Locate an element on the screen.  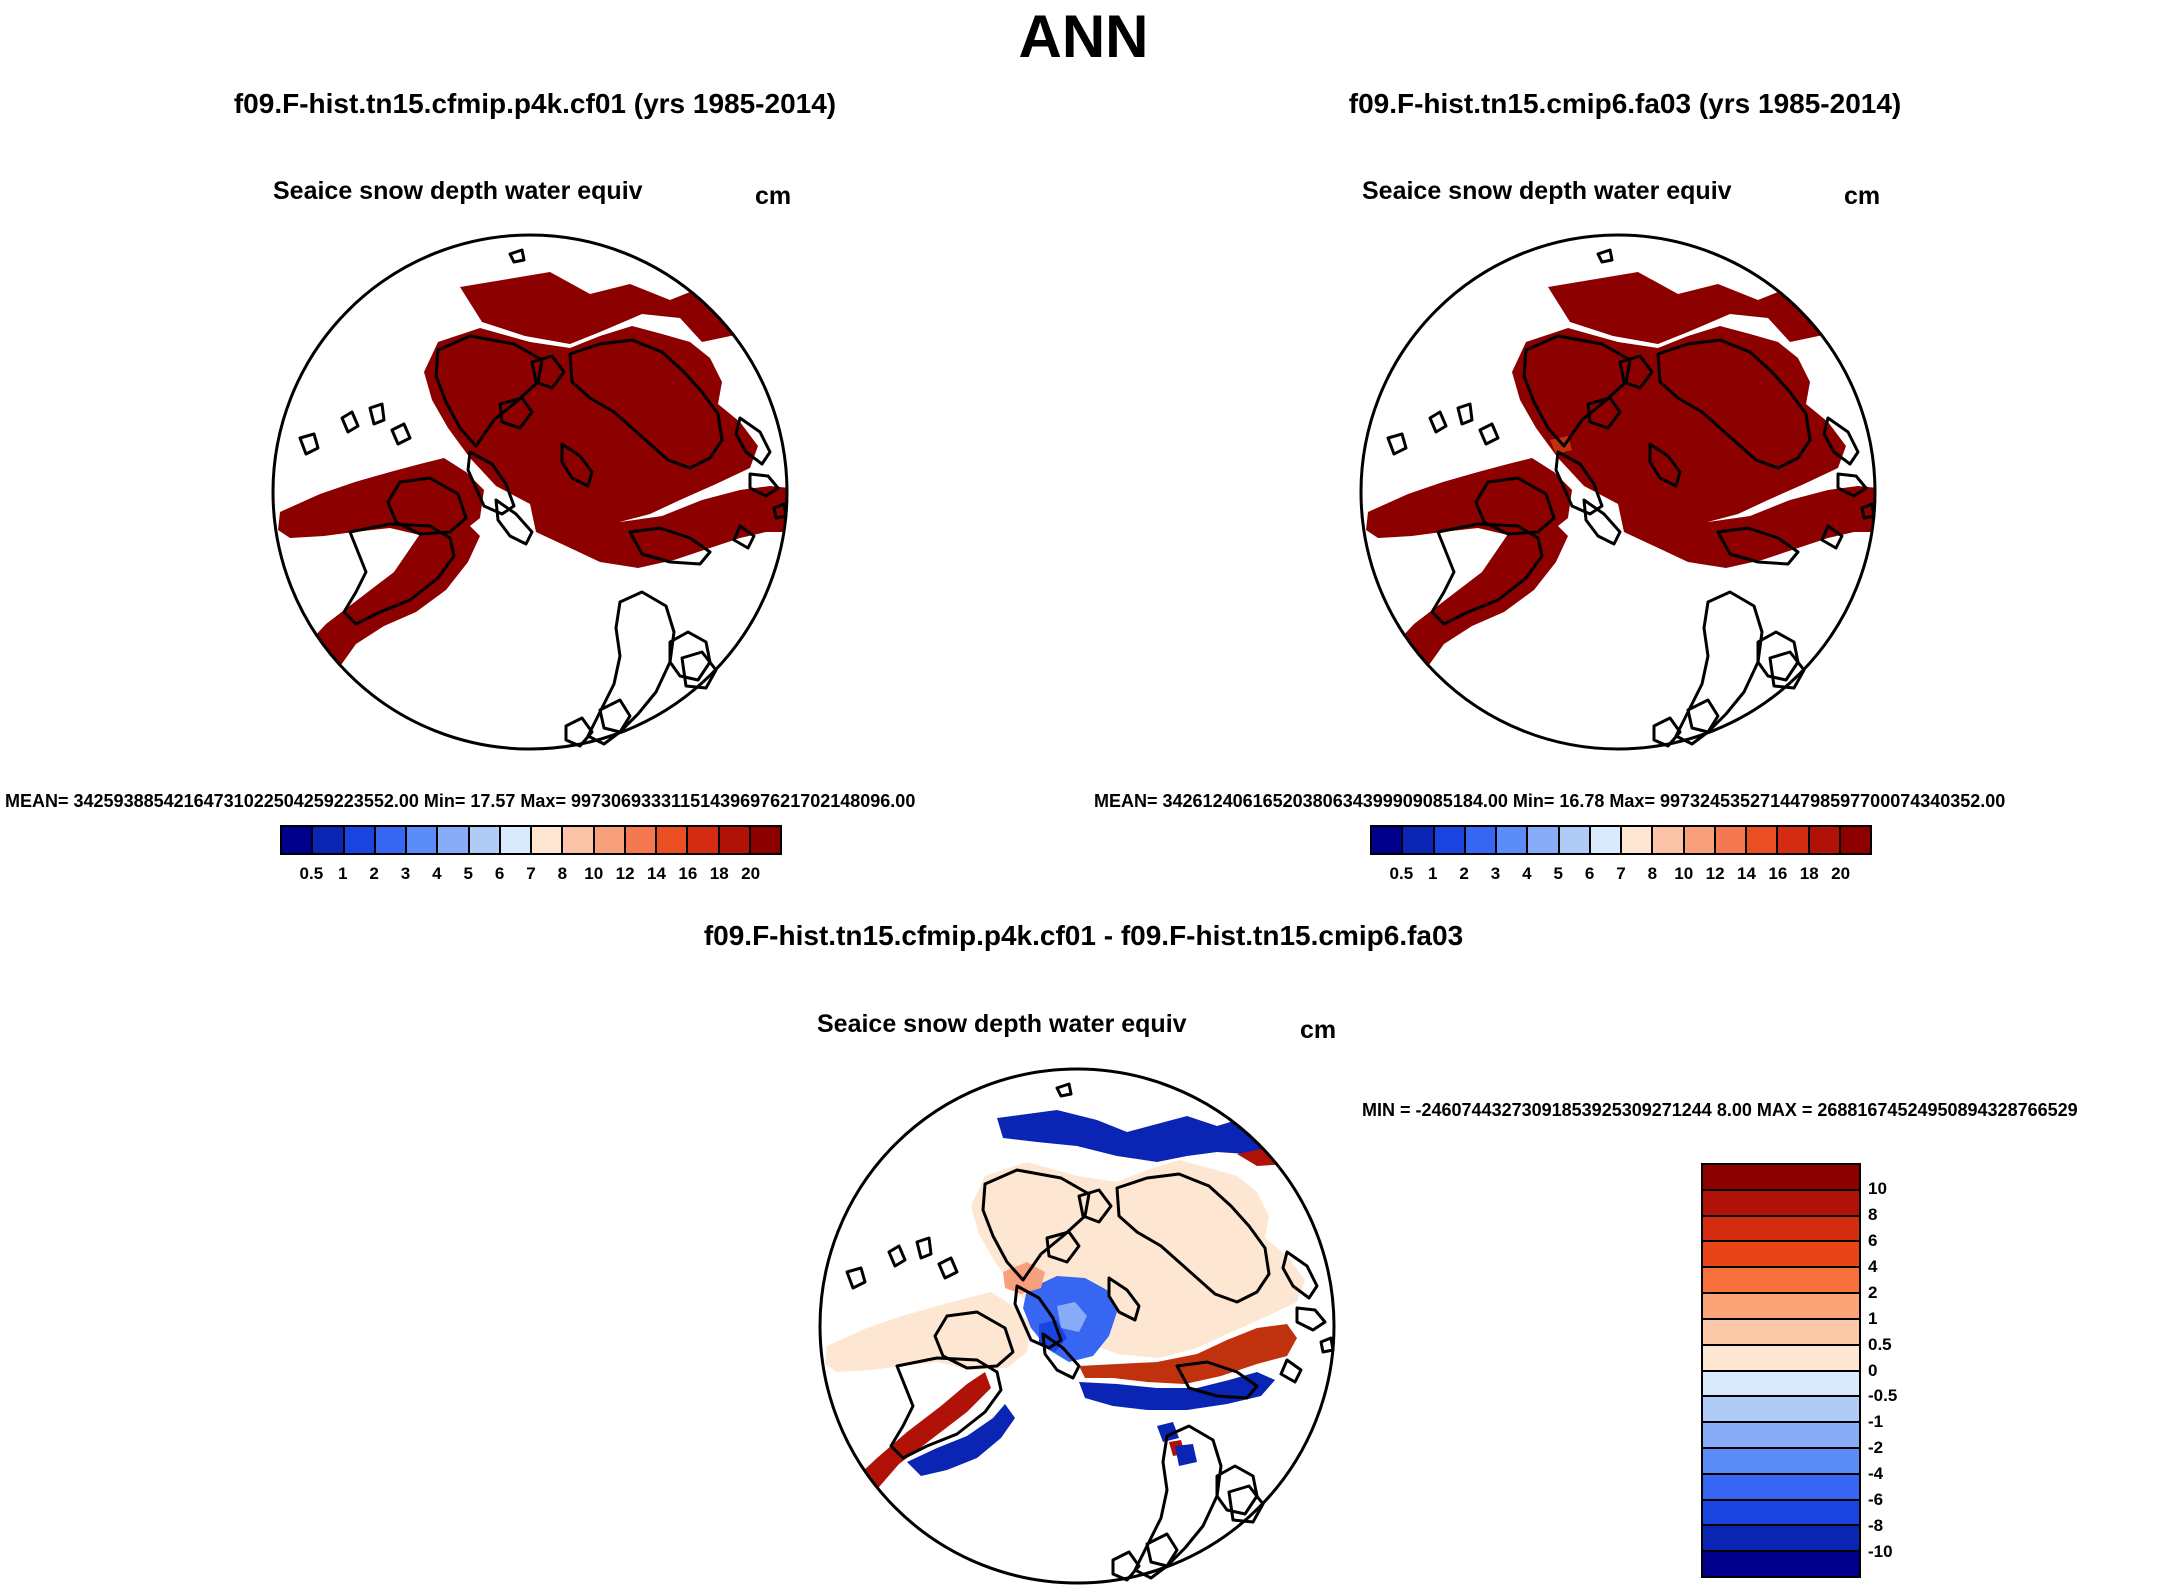
colorbar-label: 12 is located at coordinates (625, 873).